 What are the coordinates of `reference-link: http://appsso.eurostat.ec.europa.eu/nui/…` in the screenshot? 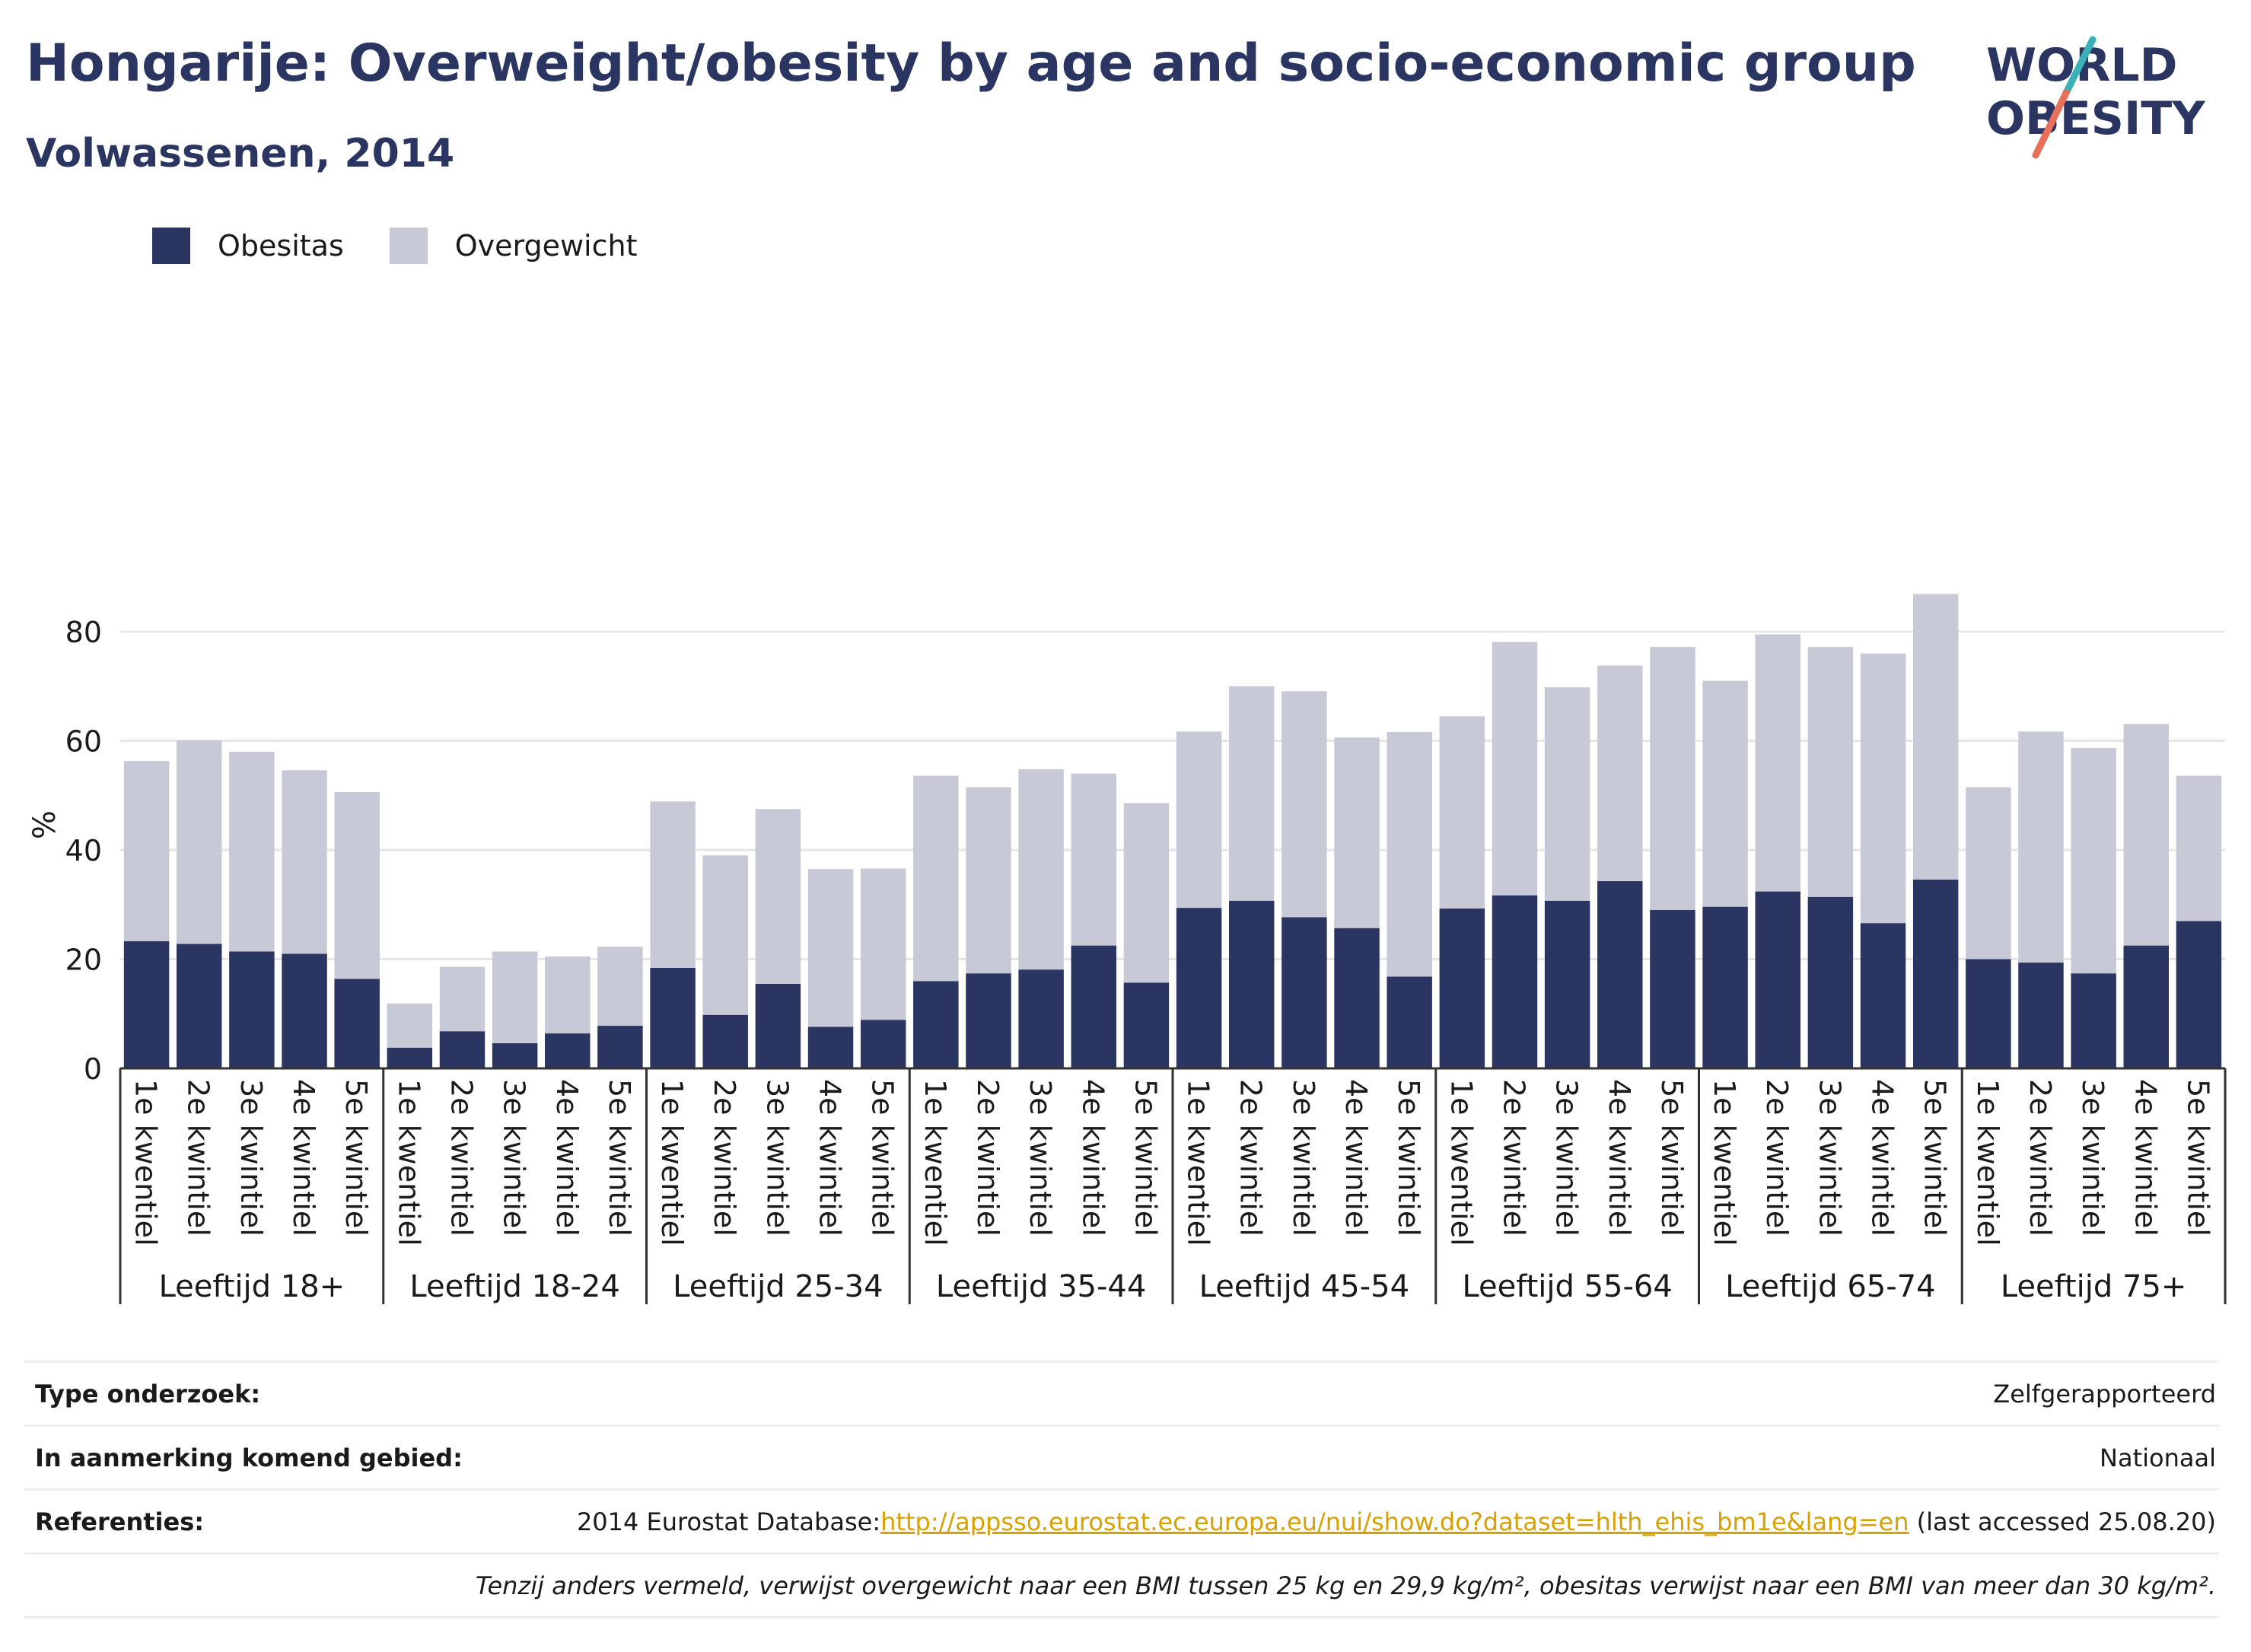 It's located at (1394, 1521).